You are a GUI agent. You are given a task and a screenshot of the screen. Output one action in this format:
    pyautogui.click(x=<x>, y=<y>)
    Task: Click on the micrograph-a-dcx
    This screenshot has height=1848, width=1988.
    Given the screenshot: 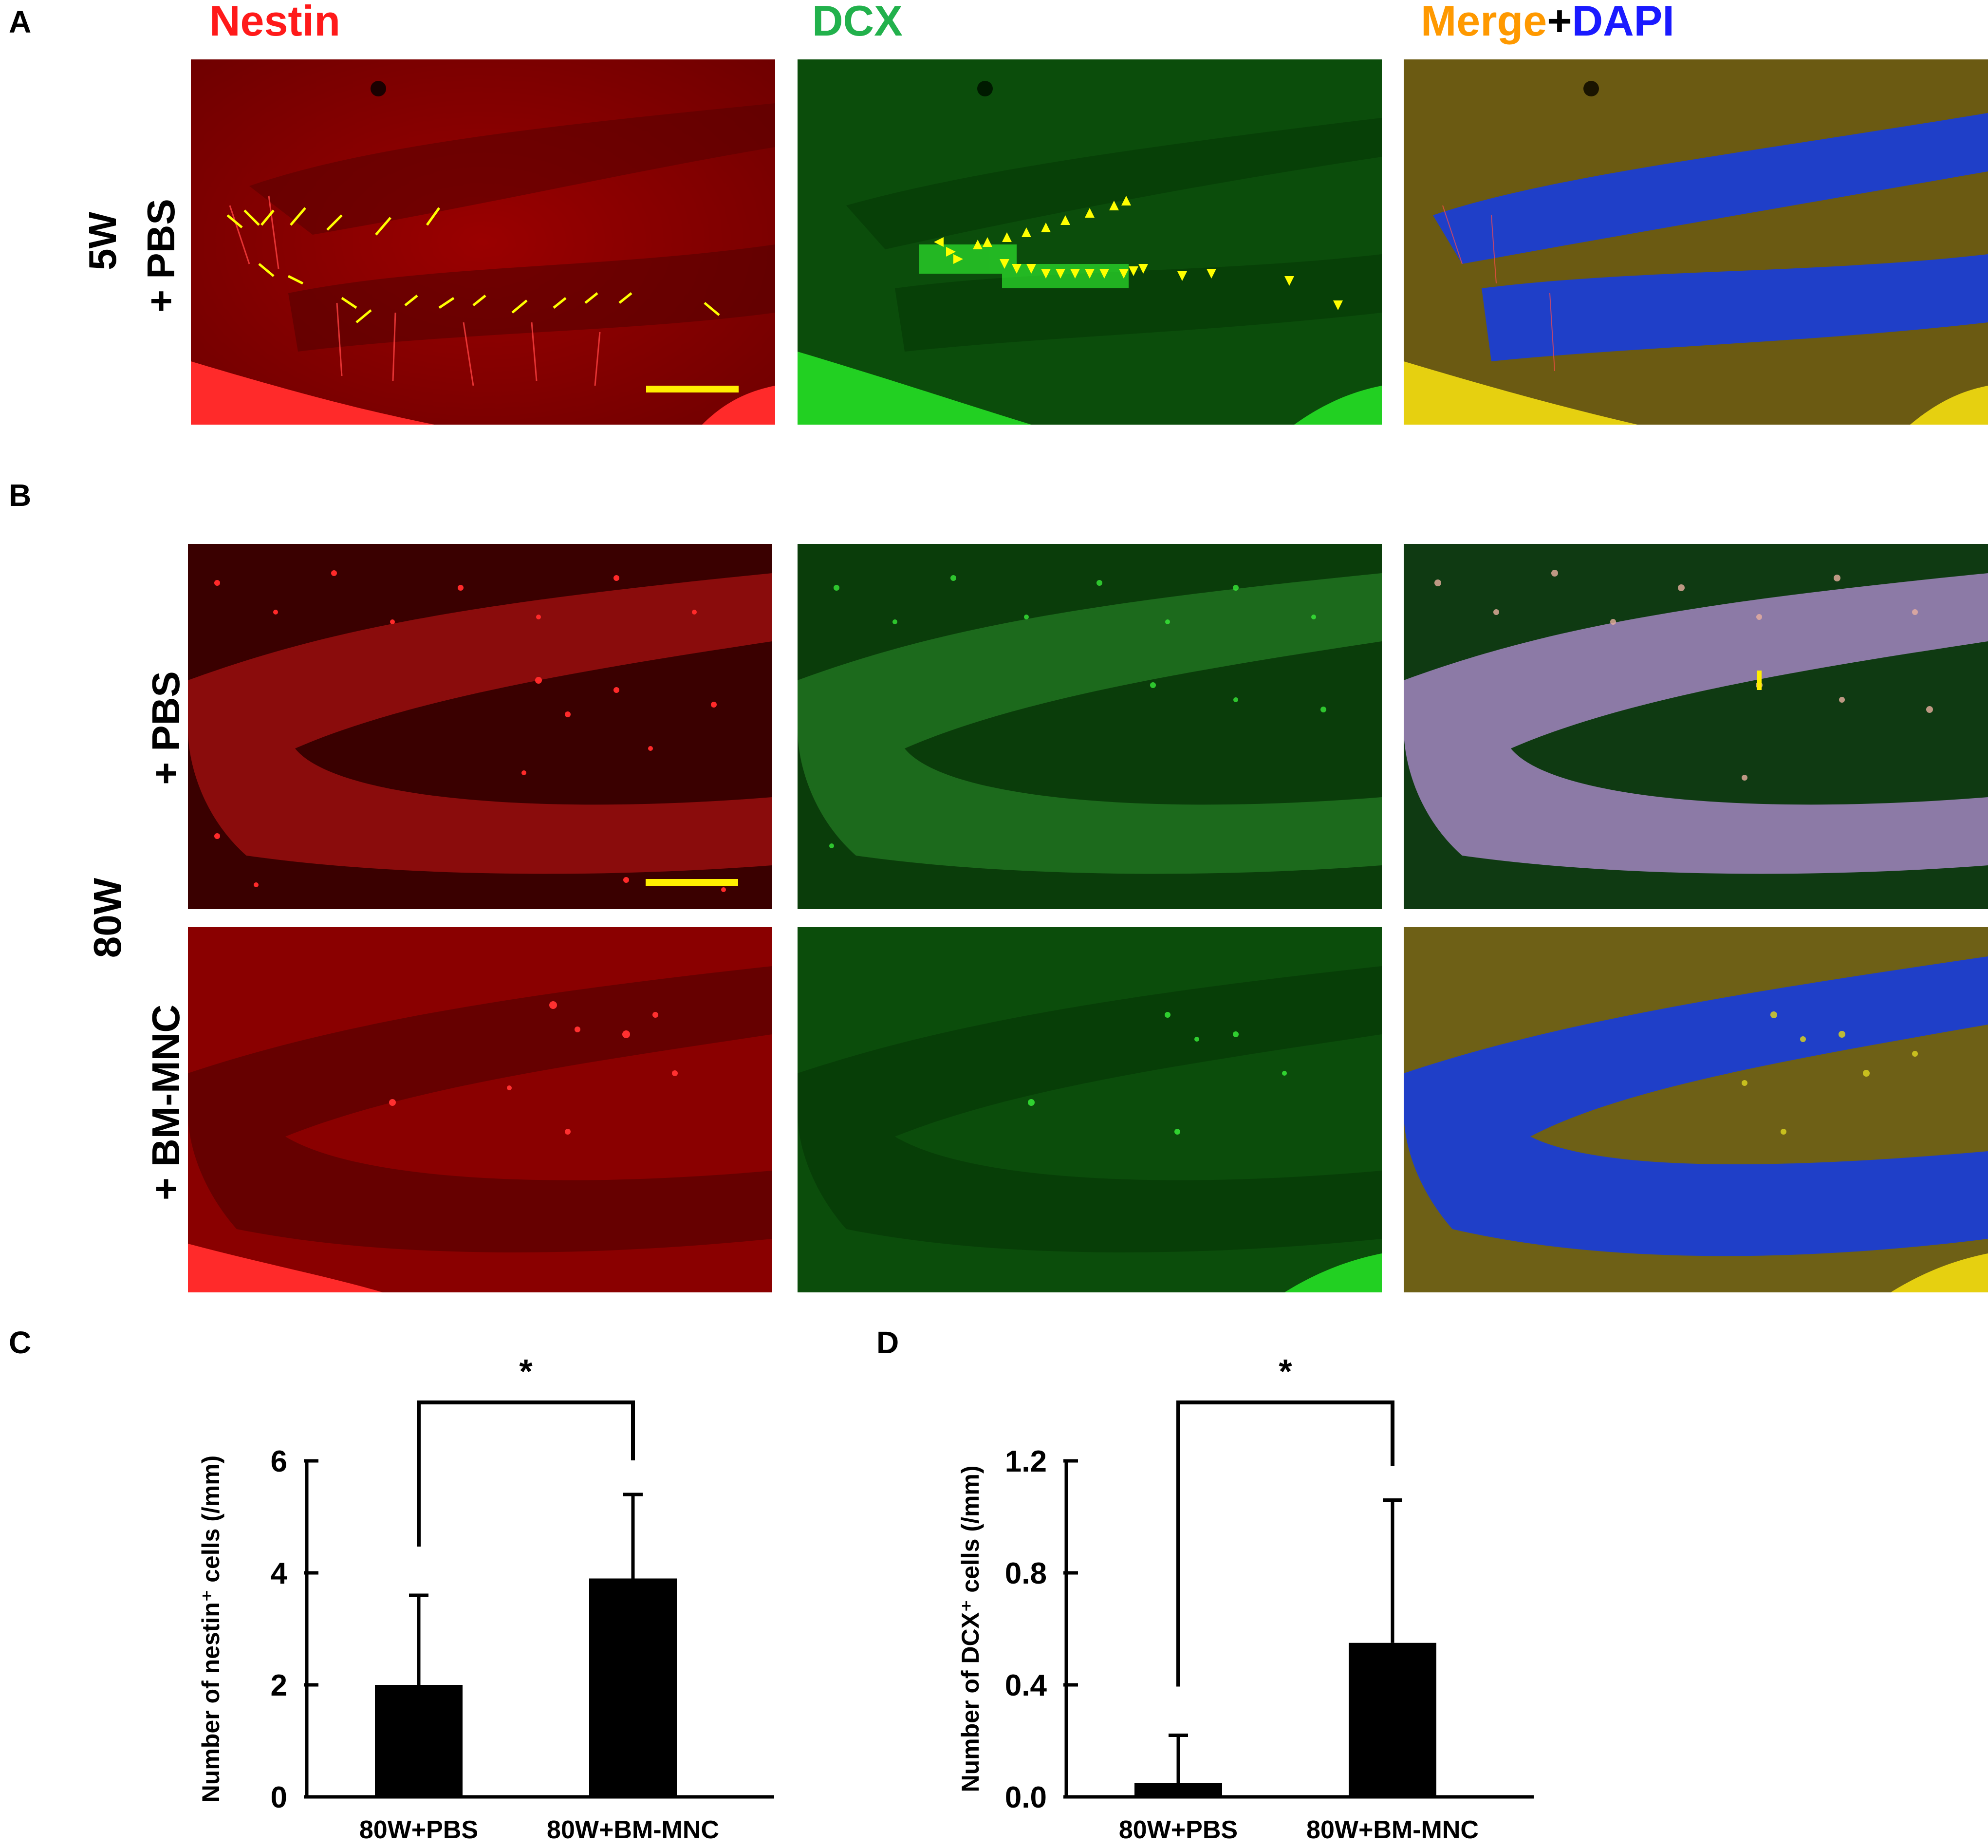 What is the action you would take?
    pyautogui.click(x=1090, y=242)
    